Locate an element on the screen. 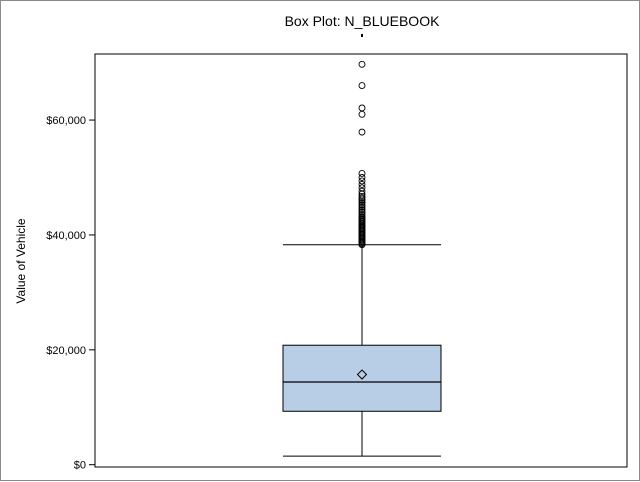 Image resolution: width=640 pixels, height=482 pixels. iqr-box is located at coordinates (362, 378).